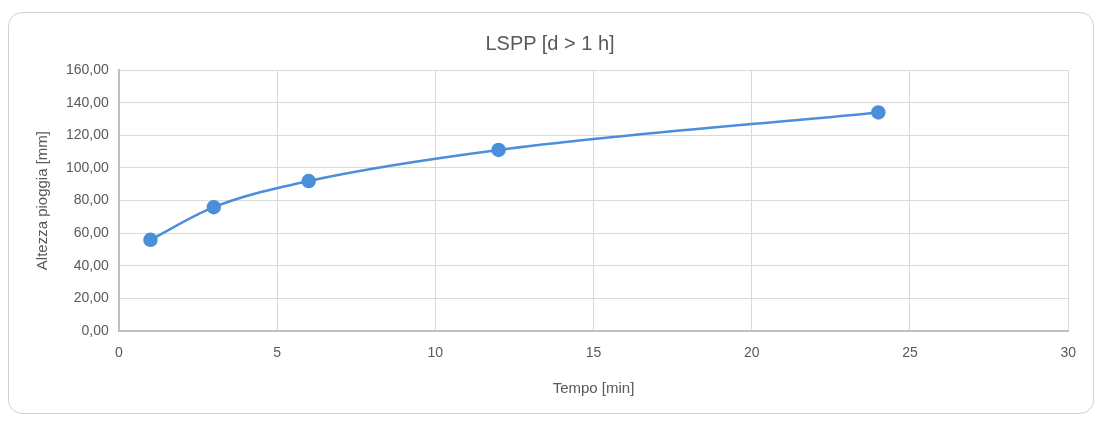 This screenshot has height=421, width=1104. What do you see at coordinates (42, 200) in the screenshot?
I see `y-axis-title: Altezza pioggia [mm]` at bounding box center [42, 200].